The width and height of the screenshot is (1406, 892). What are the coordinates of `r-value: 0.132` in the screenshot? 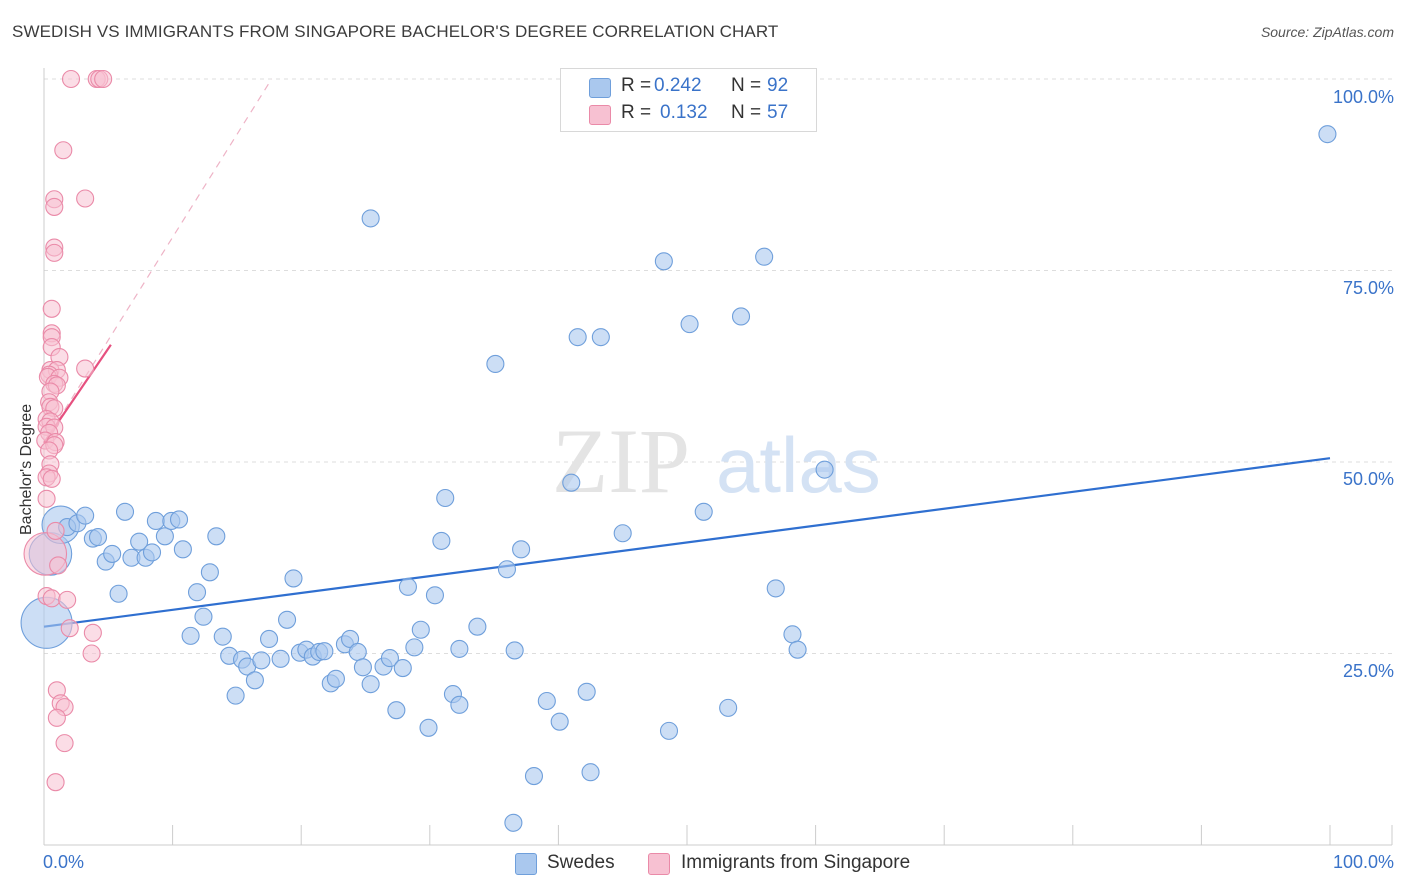 It's located at (684, 112).